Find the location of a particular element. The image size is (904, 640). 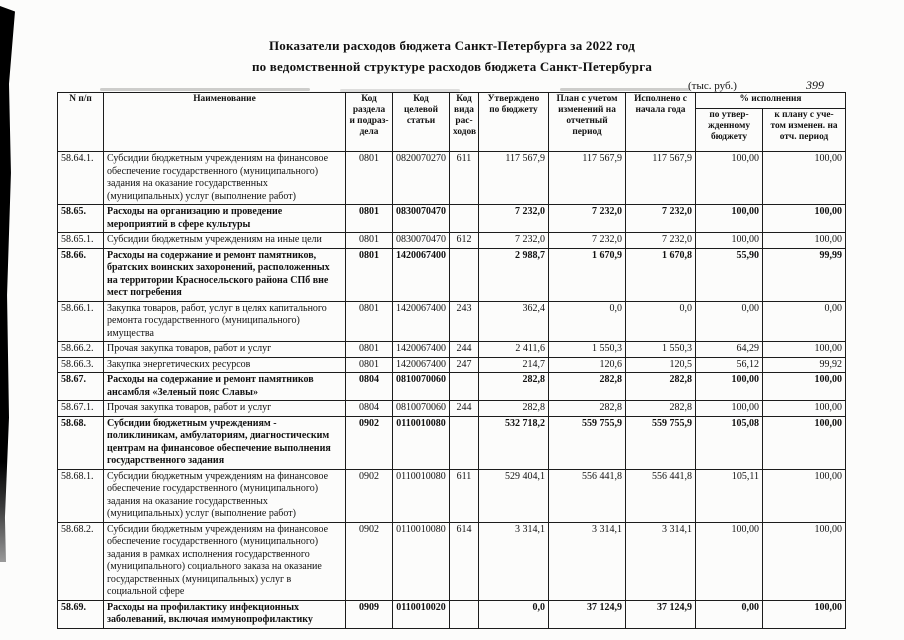

cell-pct_utv: 55,90 is located at coordinates (729, 274).